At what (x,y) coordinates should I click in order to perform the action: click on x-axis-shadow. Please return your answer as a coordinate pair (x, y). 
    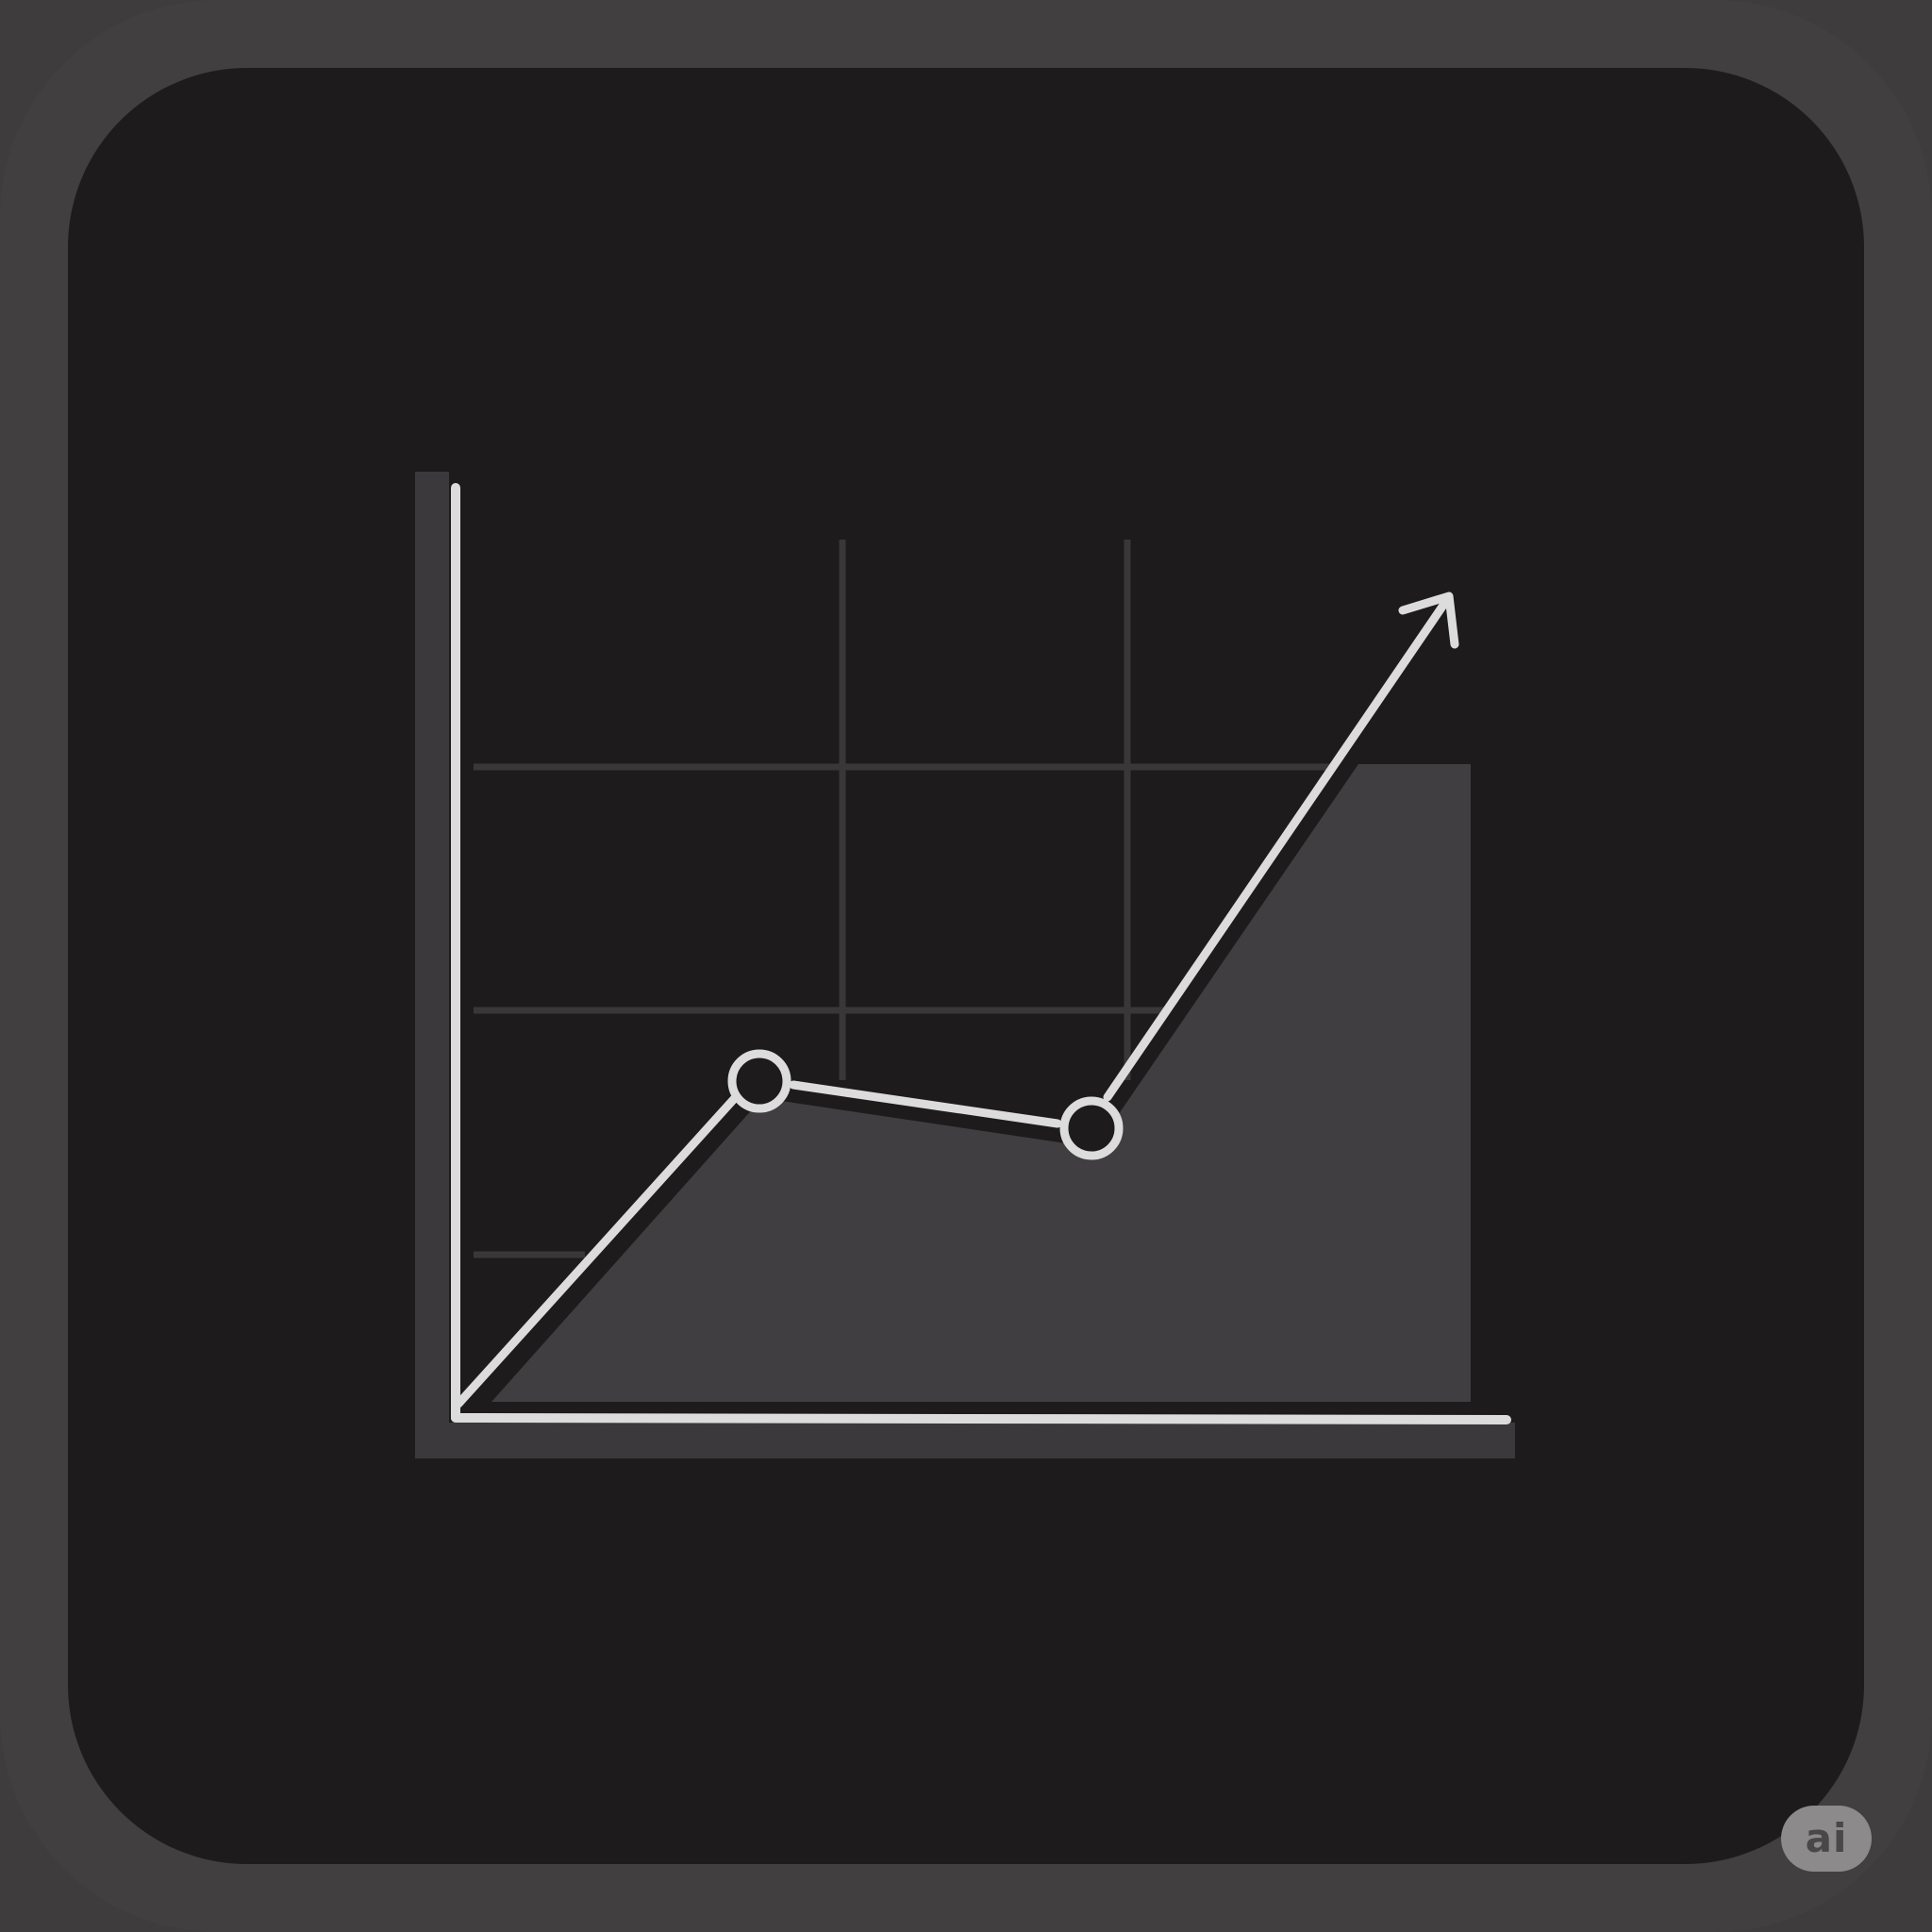
    Looking at the image, I should click on (965, 1441).